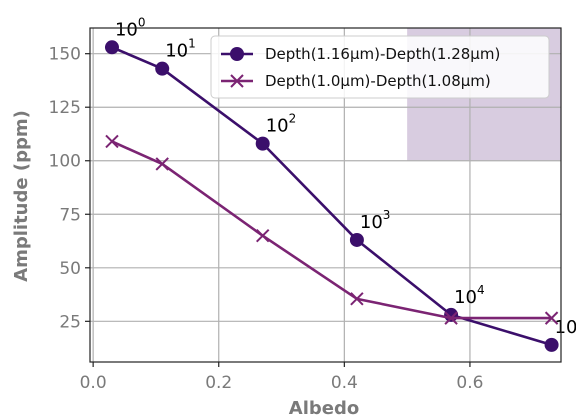 Image resolution: width=576 pixels, height=418 pixels. I want to click on x-tick-label: 0.6, so click(469, 383).